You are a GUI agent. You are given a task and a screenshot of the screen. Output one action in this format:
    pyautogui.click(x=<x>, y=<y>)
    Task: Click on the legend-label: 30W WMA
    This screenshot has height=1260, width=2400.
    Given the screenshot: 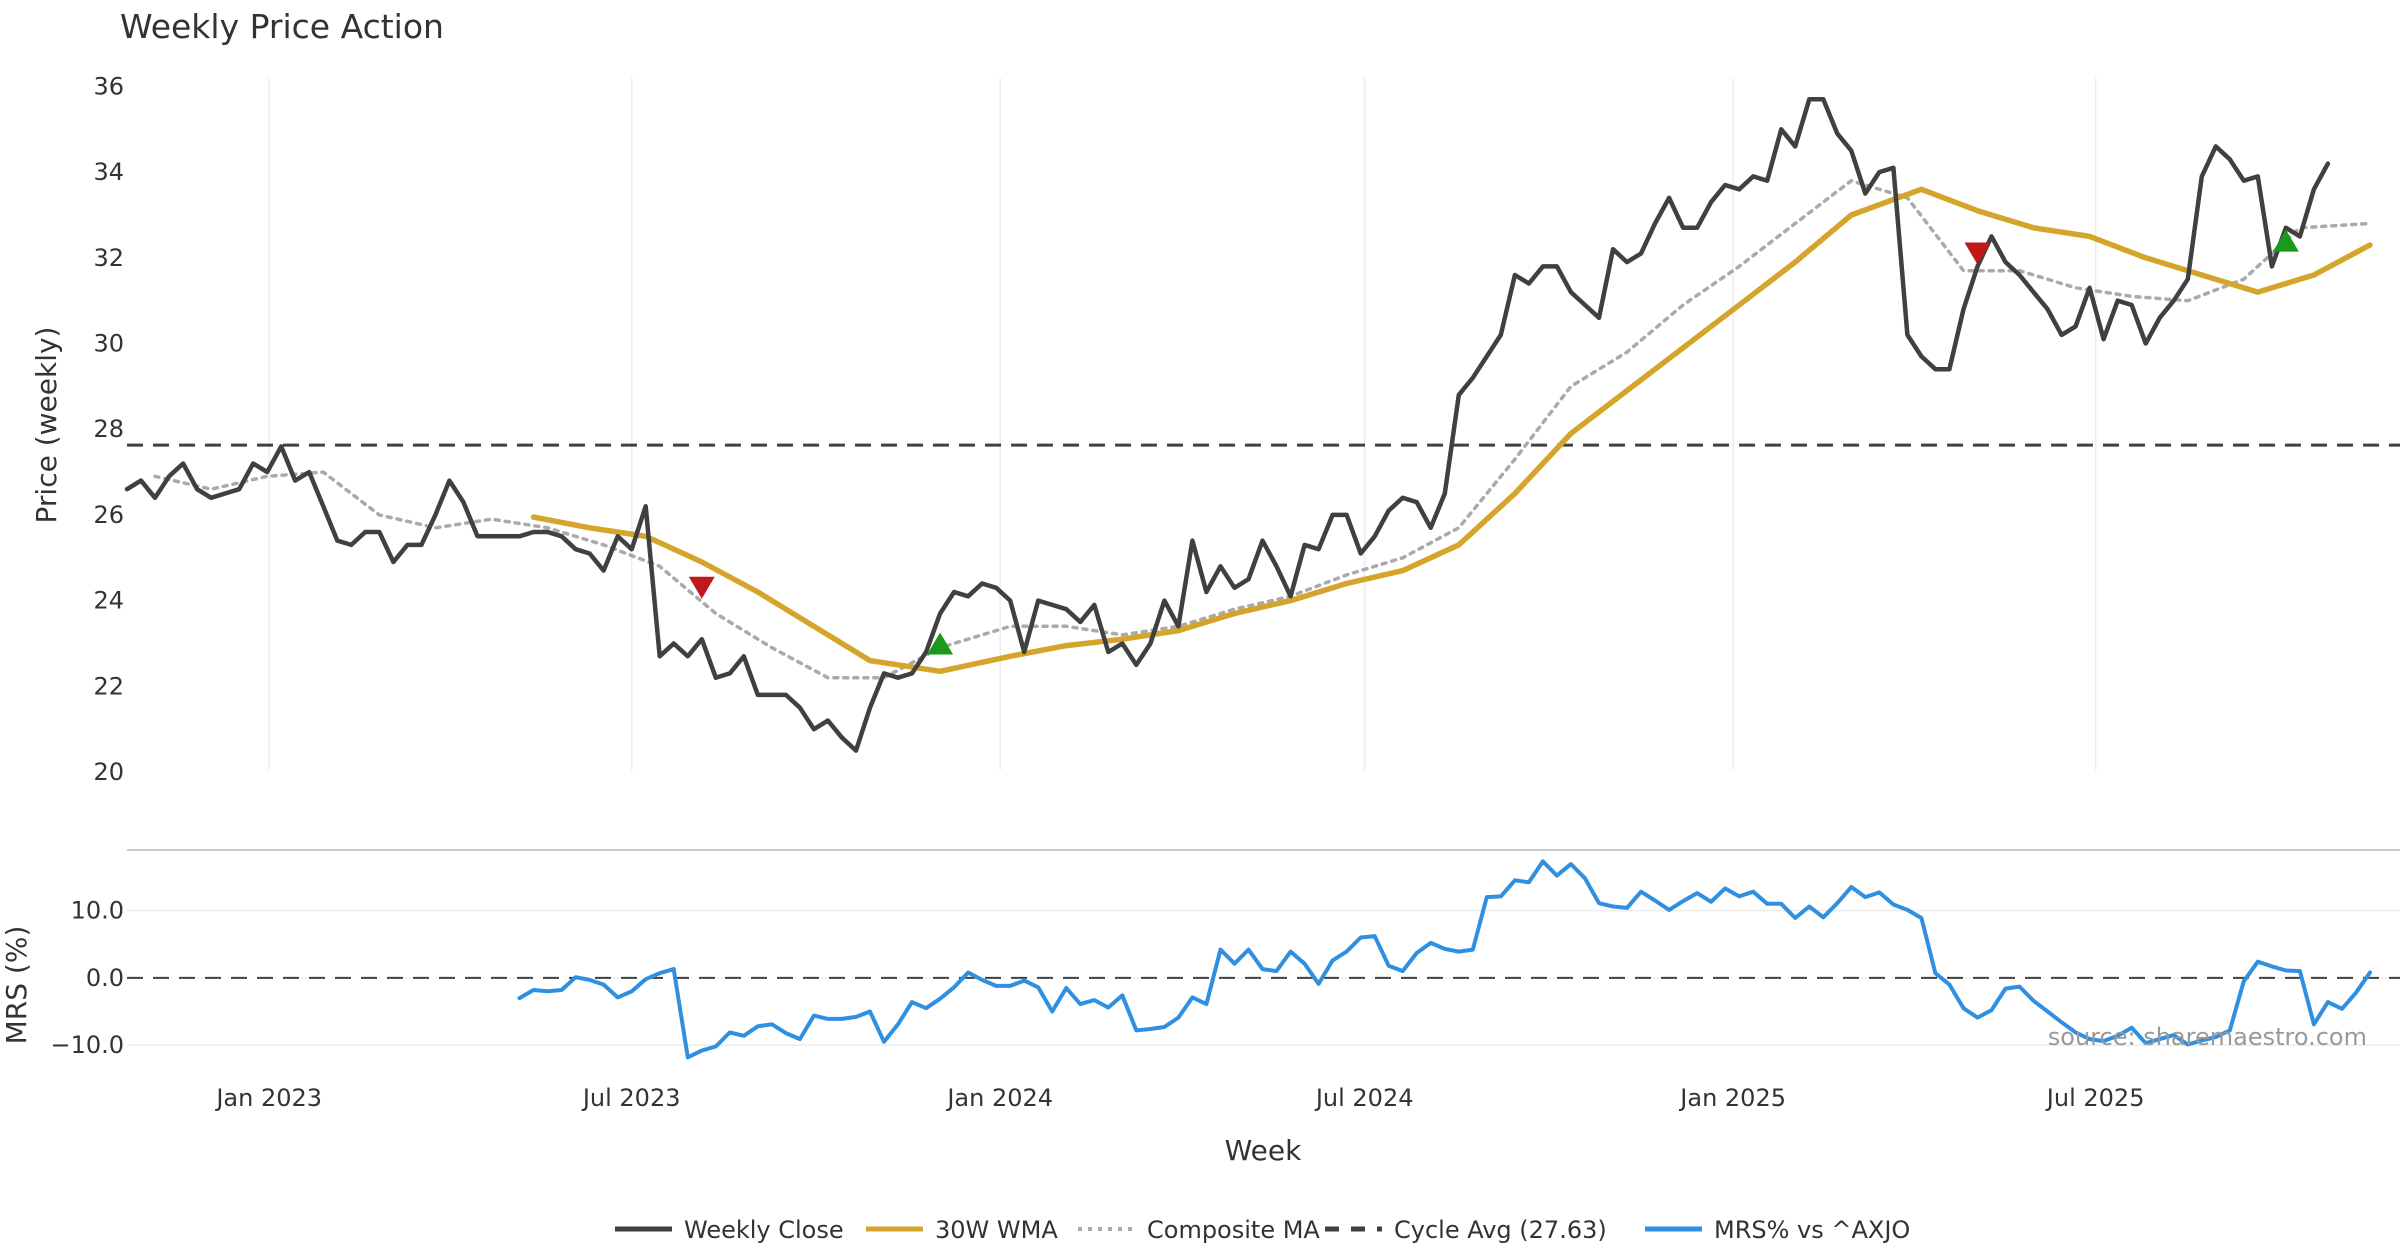 What is the action you would take?
    pyautogui.click(x=996, y=1230)
    